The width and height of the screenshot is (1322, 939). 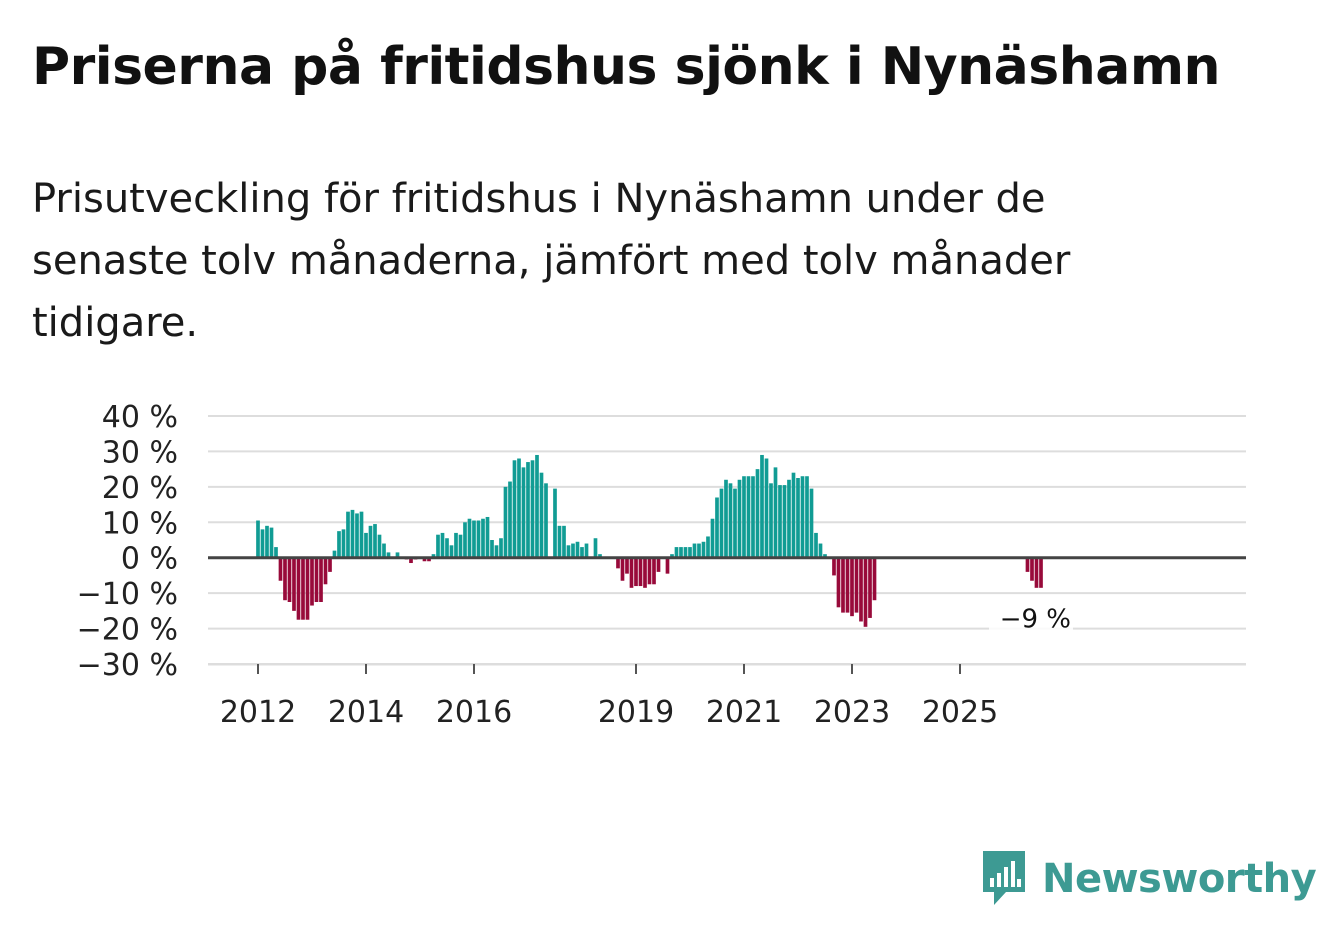 What do you see at coordinates (1179, 879) in the screenshot?
I see `brand-name: Newsworthy` at bounding box center [1179, 879].